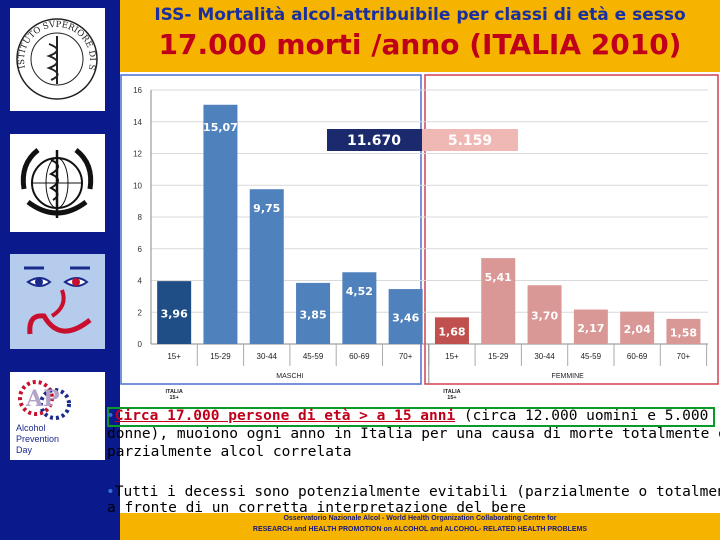  I want to click on bar-value-label: 1,68, so click(451, 332).